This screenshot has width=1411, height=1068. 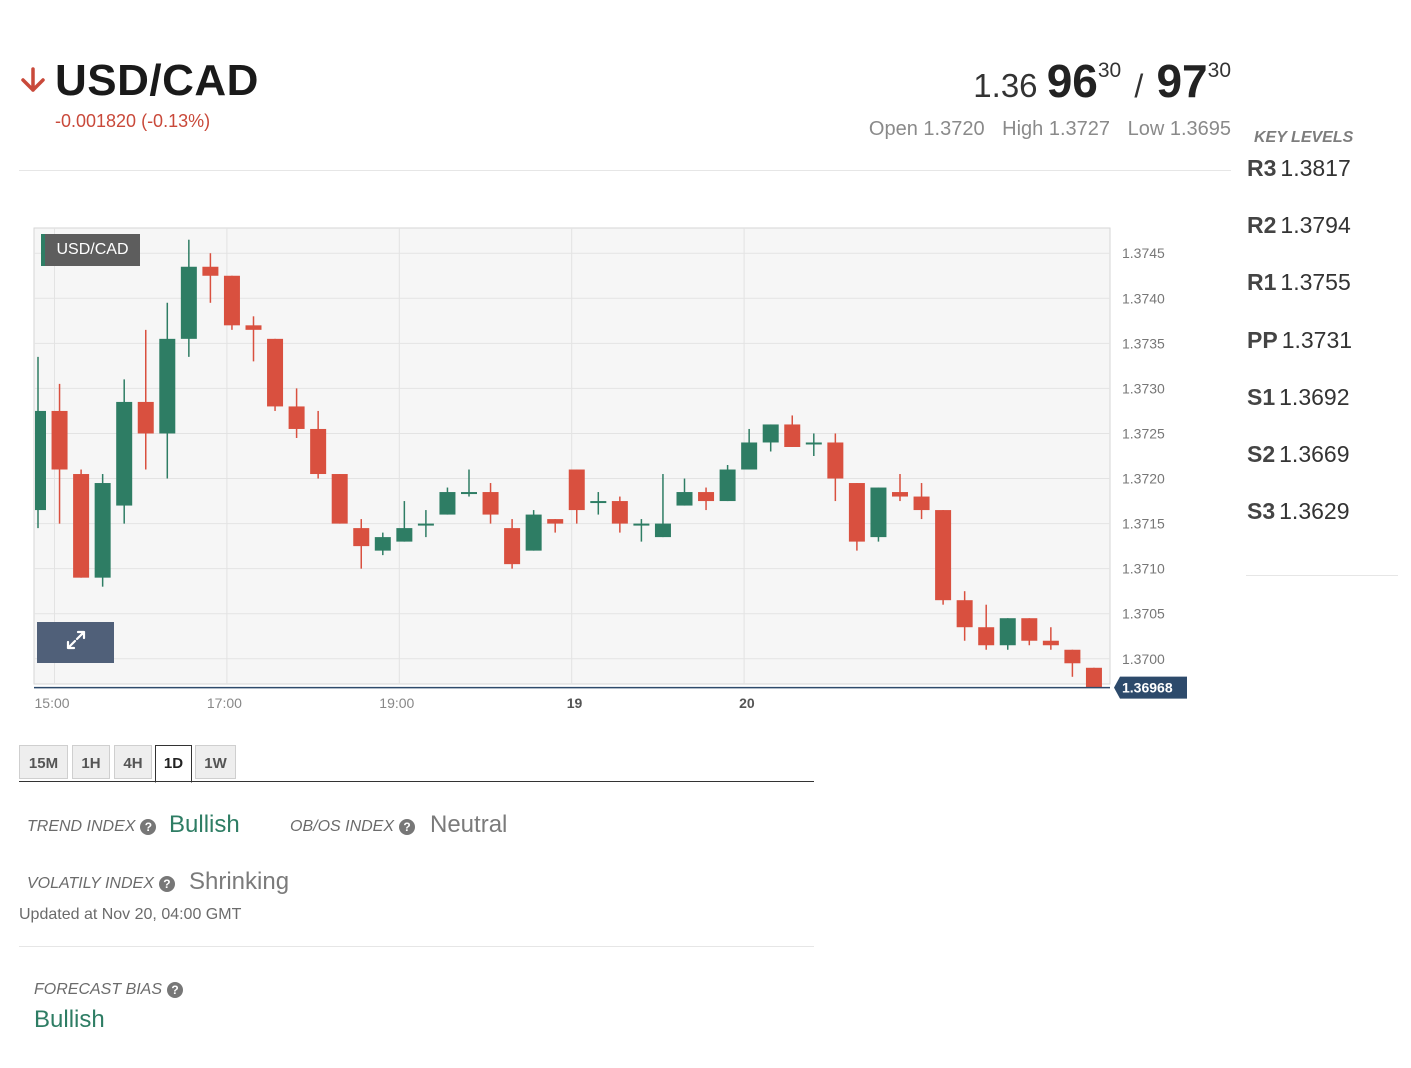 I want to click on tab-1w: 1W, so click(x=215, y=762).